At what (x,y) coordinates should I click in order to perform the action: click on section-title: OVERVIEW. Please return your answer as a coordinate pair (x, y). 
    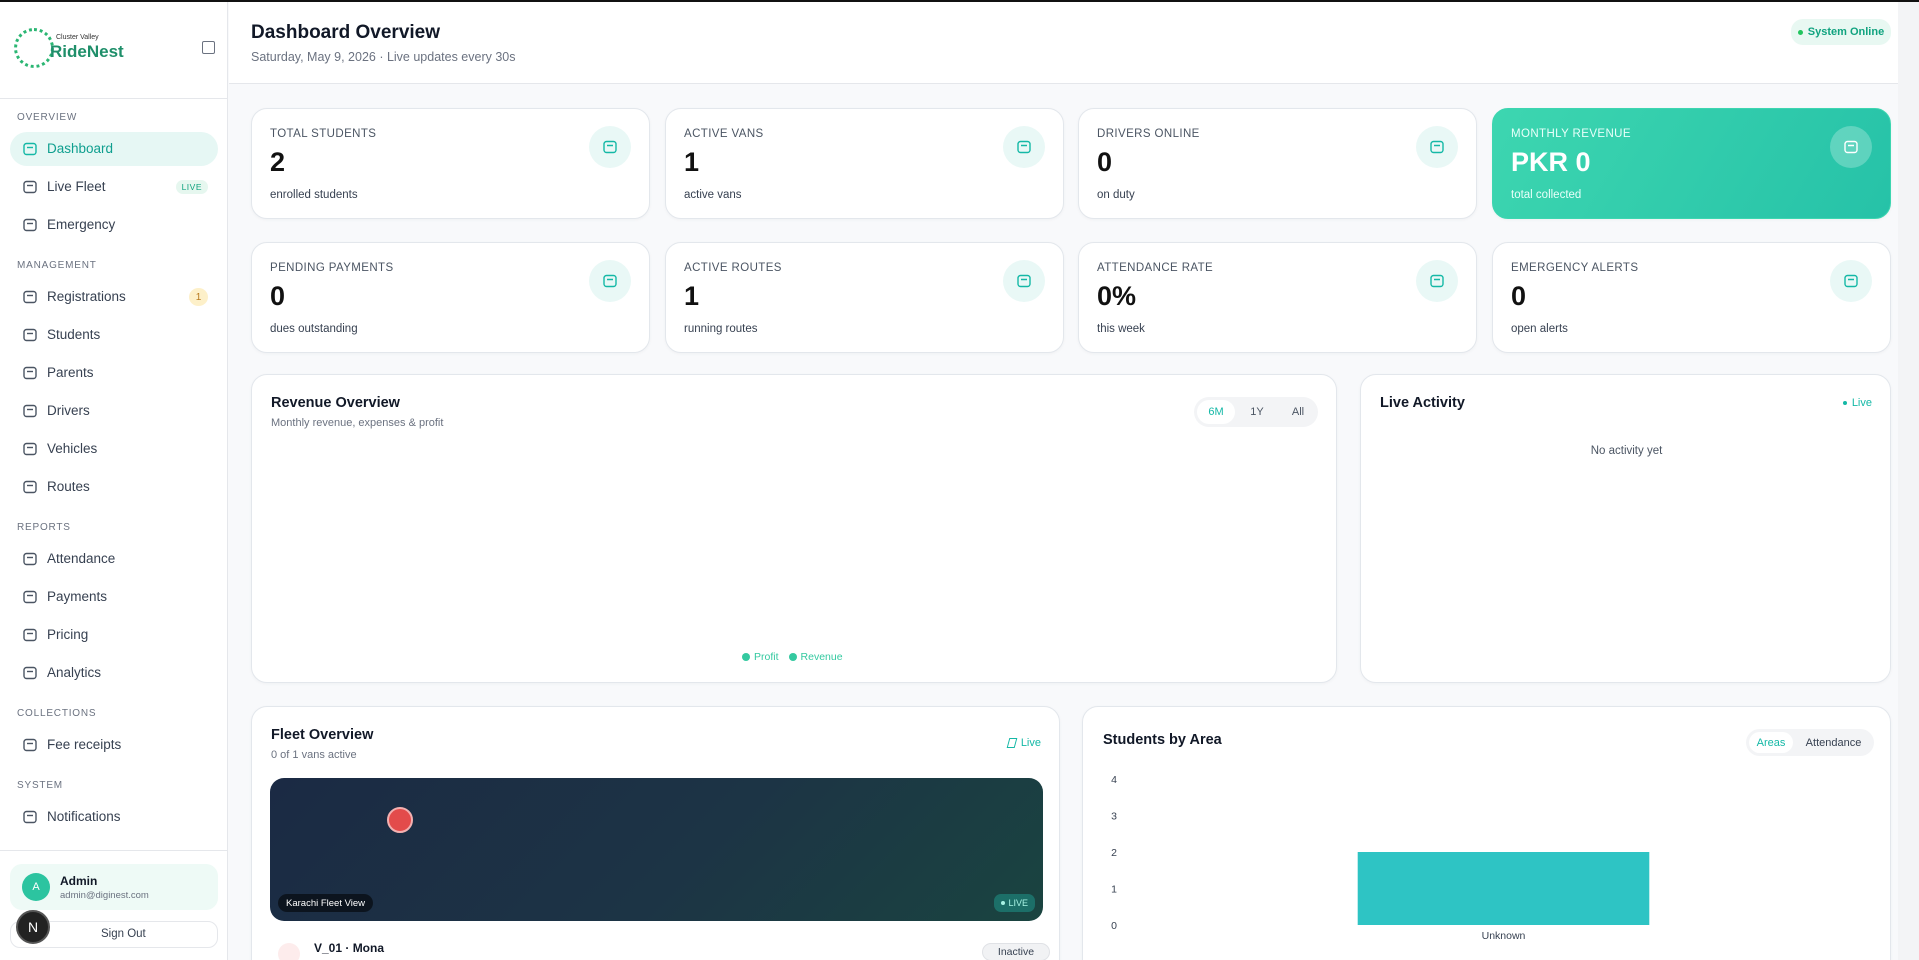
    Looking at the image, I should click on (47, 117).